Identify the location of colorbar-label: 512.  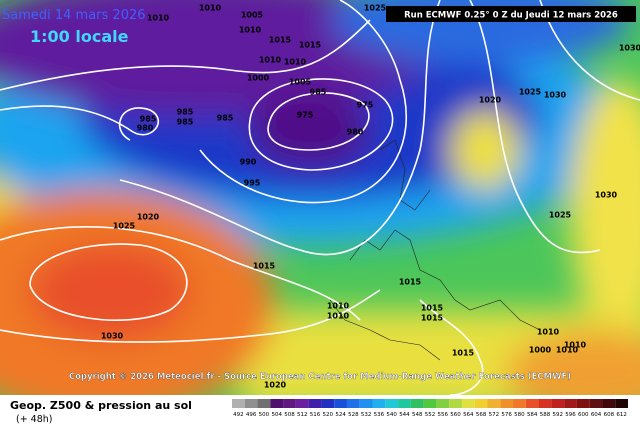
(302, 415).